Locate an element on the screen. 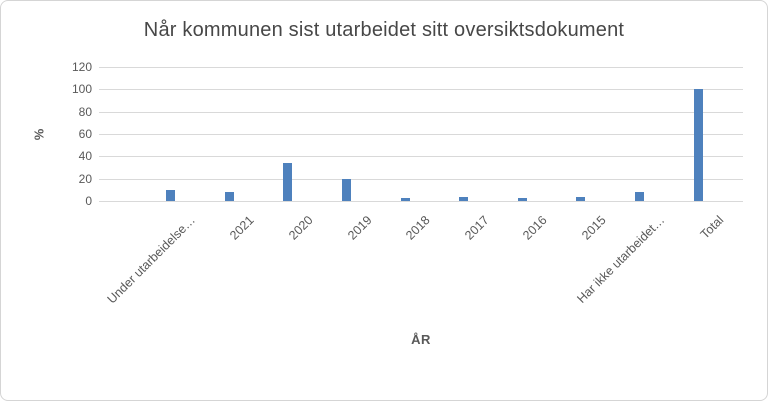 Image resolution: width=768 pixels, height=401 pixels. x-category-label: 2015 is located at coordinates (594, 228).